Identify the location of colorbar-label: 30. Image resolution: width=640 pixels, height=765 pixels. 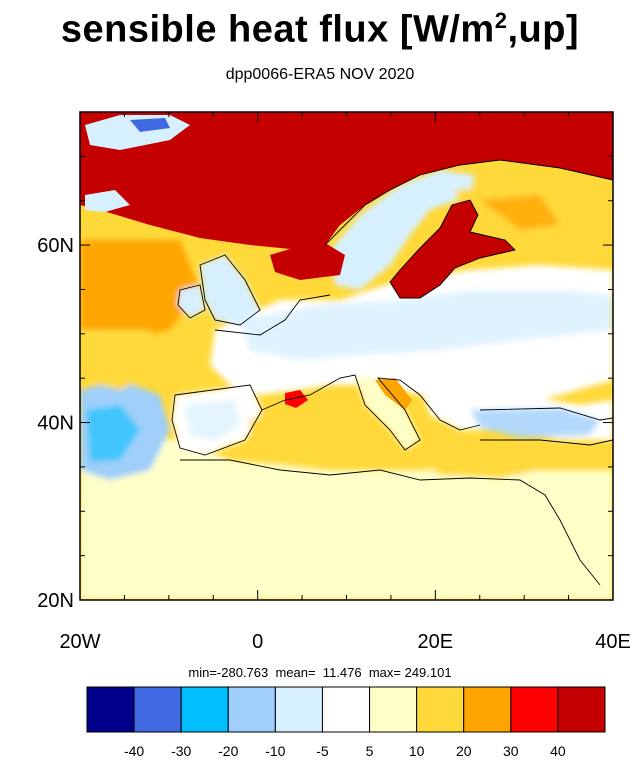
(511, 751).